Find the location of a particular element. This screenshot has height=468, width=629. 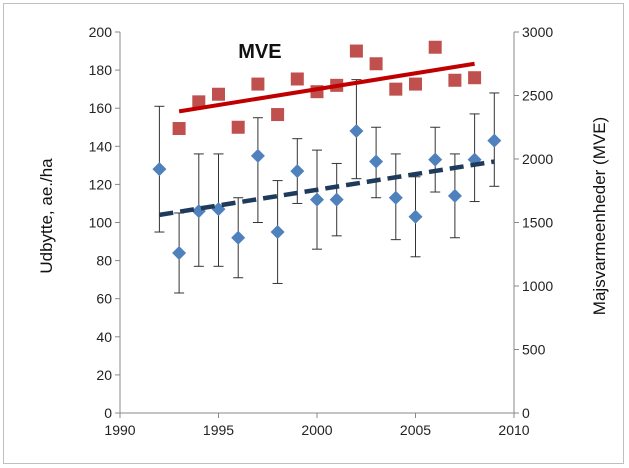

x-tick-label: 2010 is located at coordinates (513, 430).